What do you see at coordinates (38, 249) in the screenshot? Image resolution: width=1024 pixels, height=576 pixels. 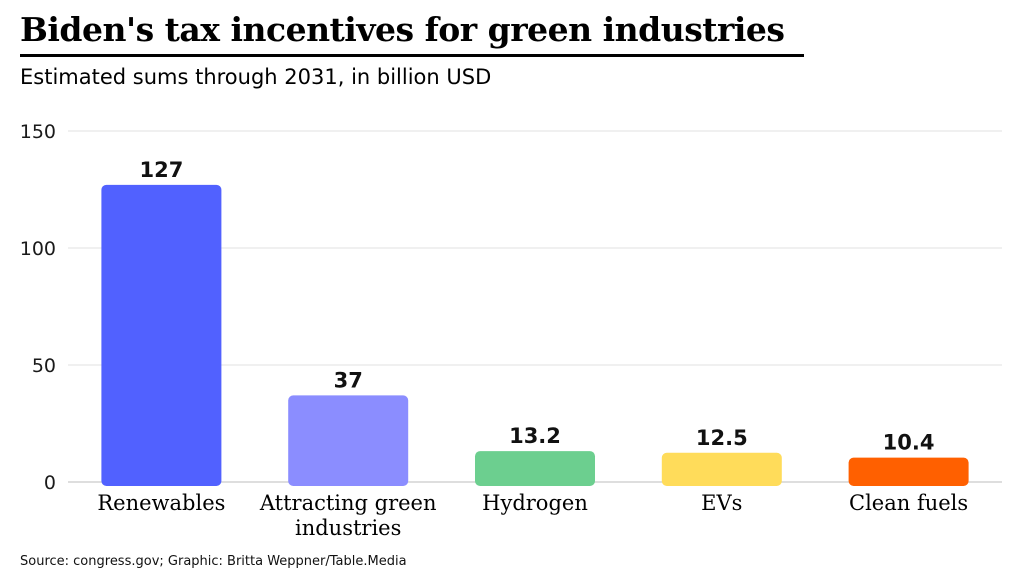 I see `y-tick-label: 100` at bounding box center [38, 249].